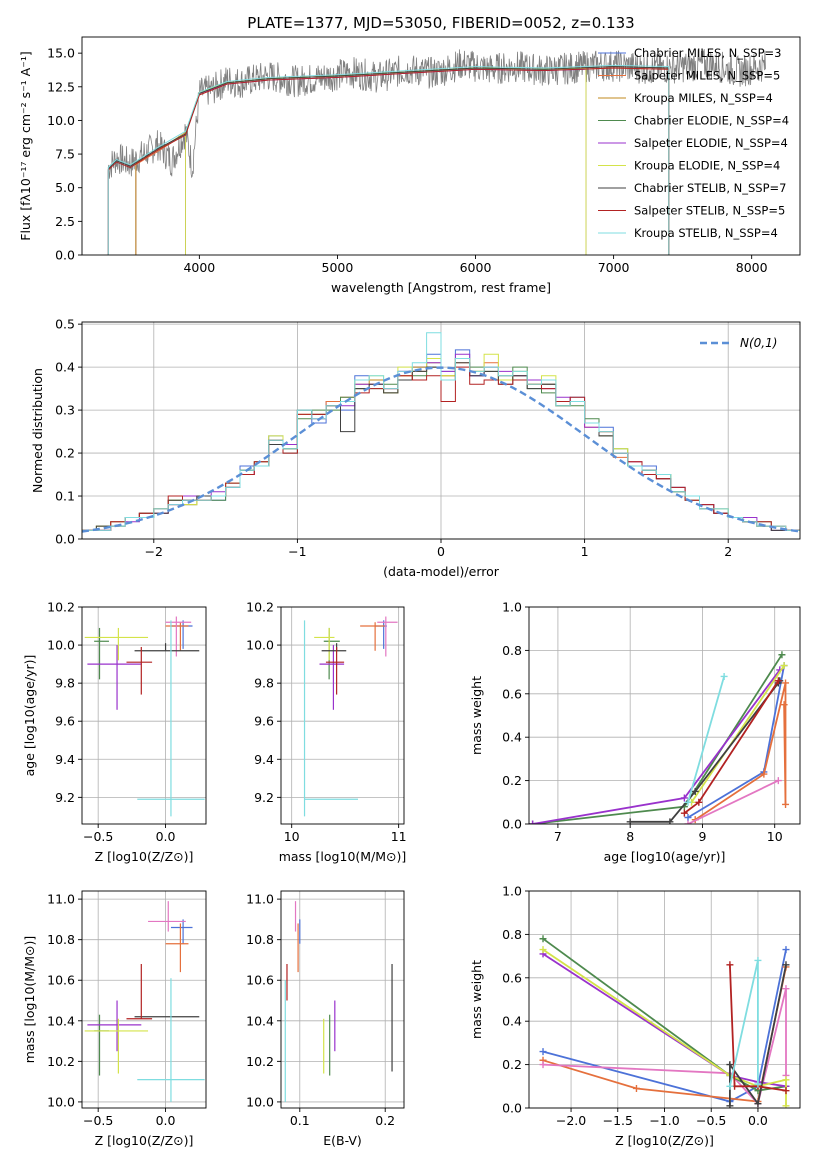  Describe the element at coordinates (29, 716) in the screenshot. I see `y-axis-label: age [log10(age/yr)]` at that location.